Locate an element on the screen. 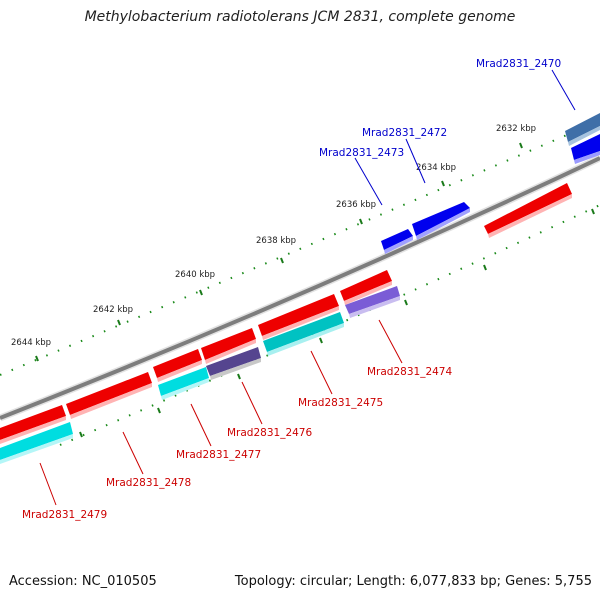  accession-text: Accession: NC_010505 is located at coordinates (83, 581).